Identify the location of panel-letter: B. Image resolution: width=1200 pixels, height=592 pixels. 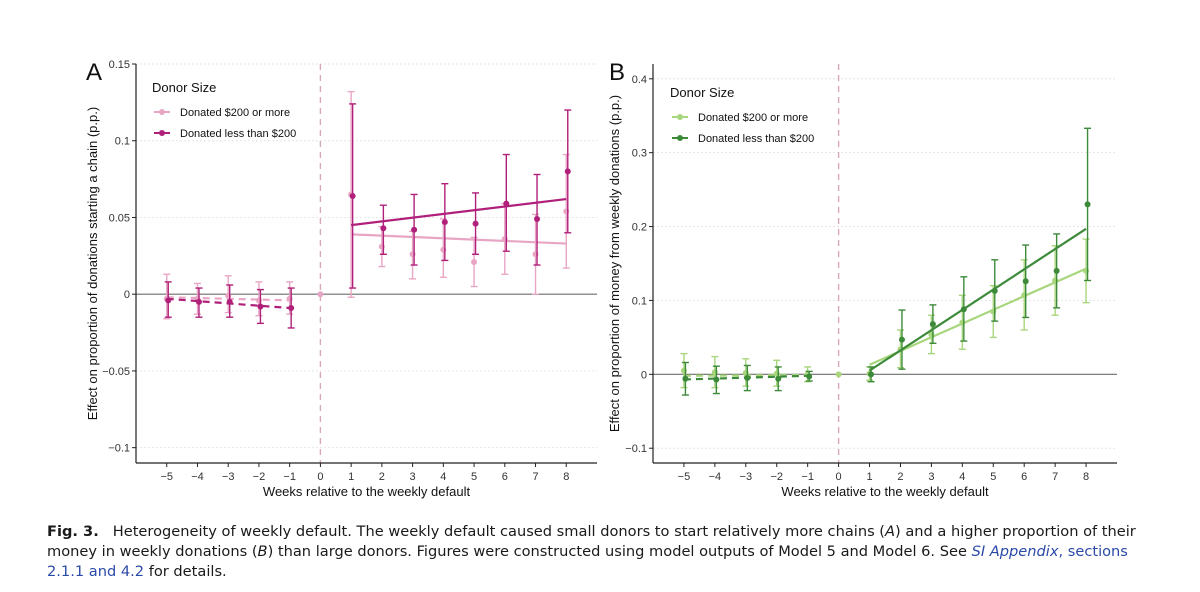
(617, 72).